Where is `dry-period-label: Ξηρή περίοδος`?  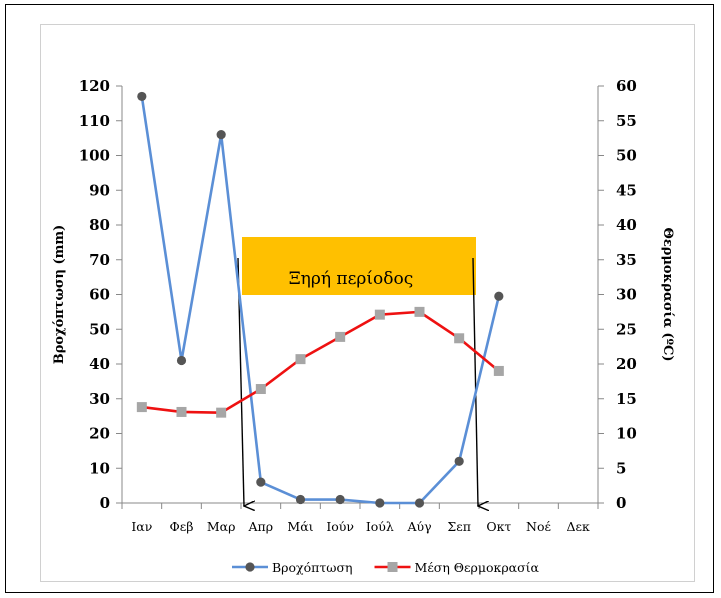 dry-period-label: Ξηρή περίοδος is located at coordinates (351, 279).